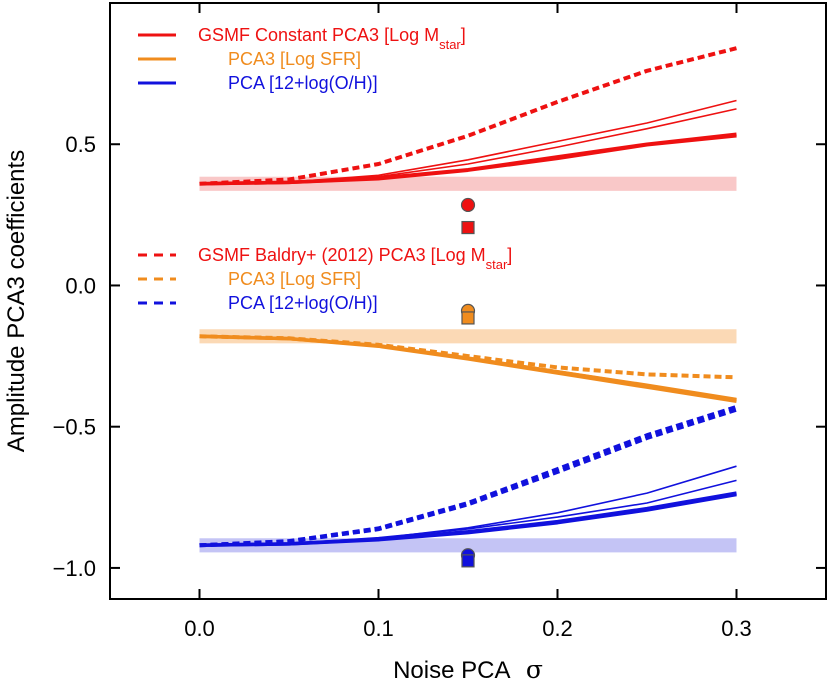 The image size is (830, 685). I want to click on legend-label-mstar: GSMF Baldry+ (2012) PCA3 [Log Mstar], so click(355, 258).